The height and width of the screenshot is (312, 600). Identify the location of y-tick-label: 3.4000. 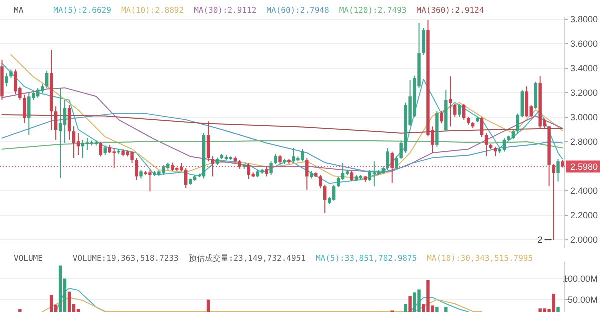
(584, 68).